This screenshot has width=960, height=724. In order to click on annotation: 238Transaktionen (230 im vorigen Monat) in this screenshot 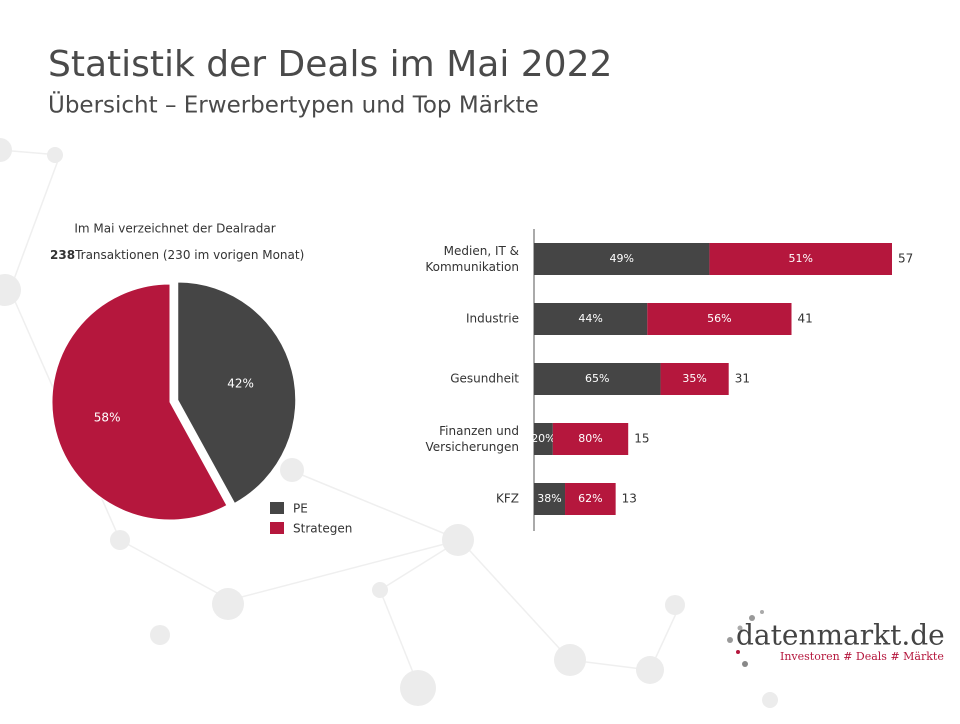, I will do `click(177, 255)`.